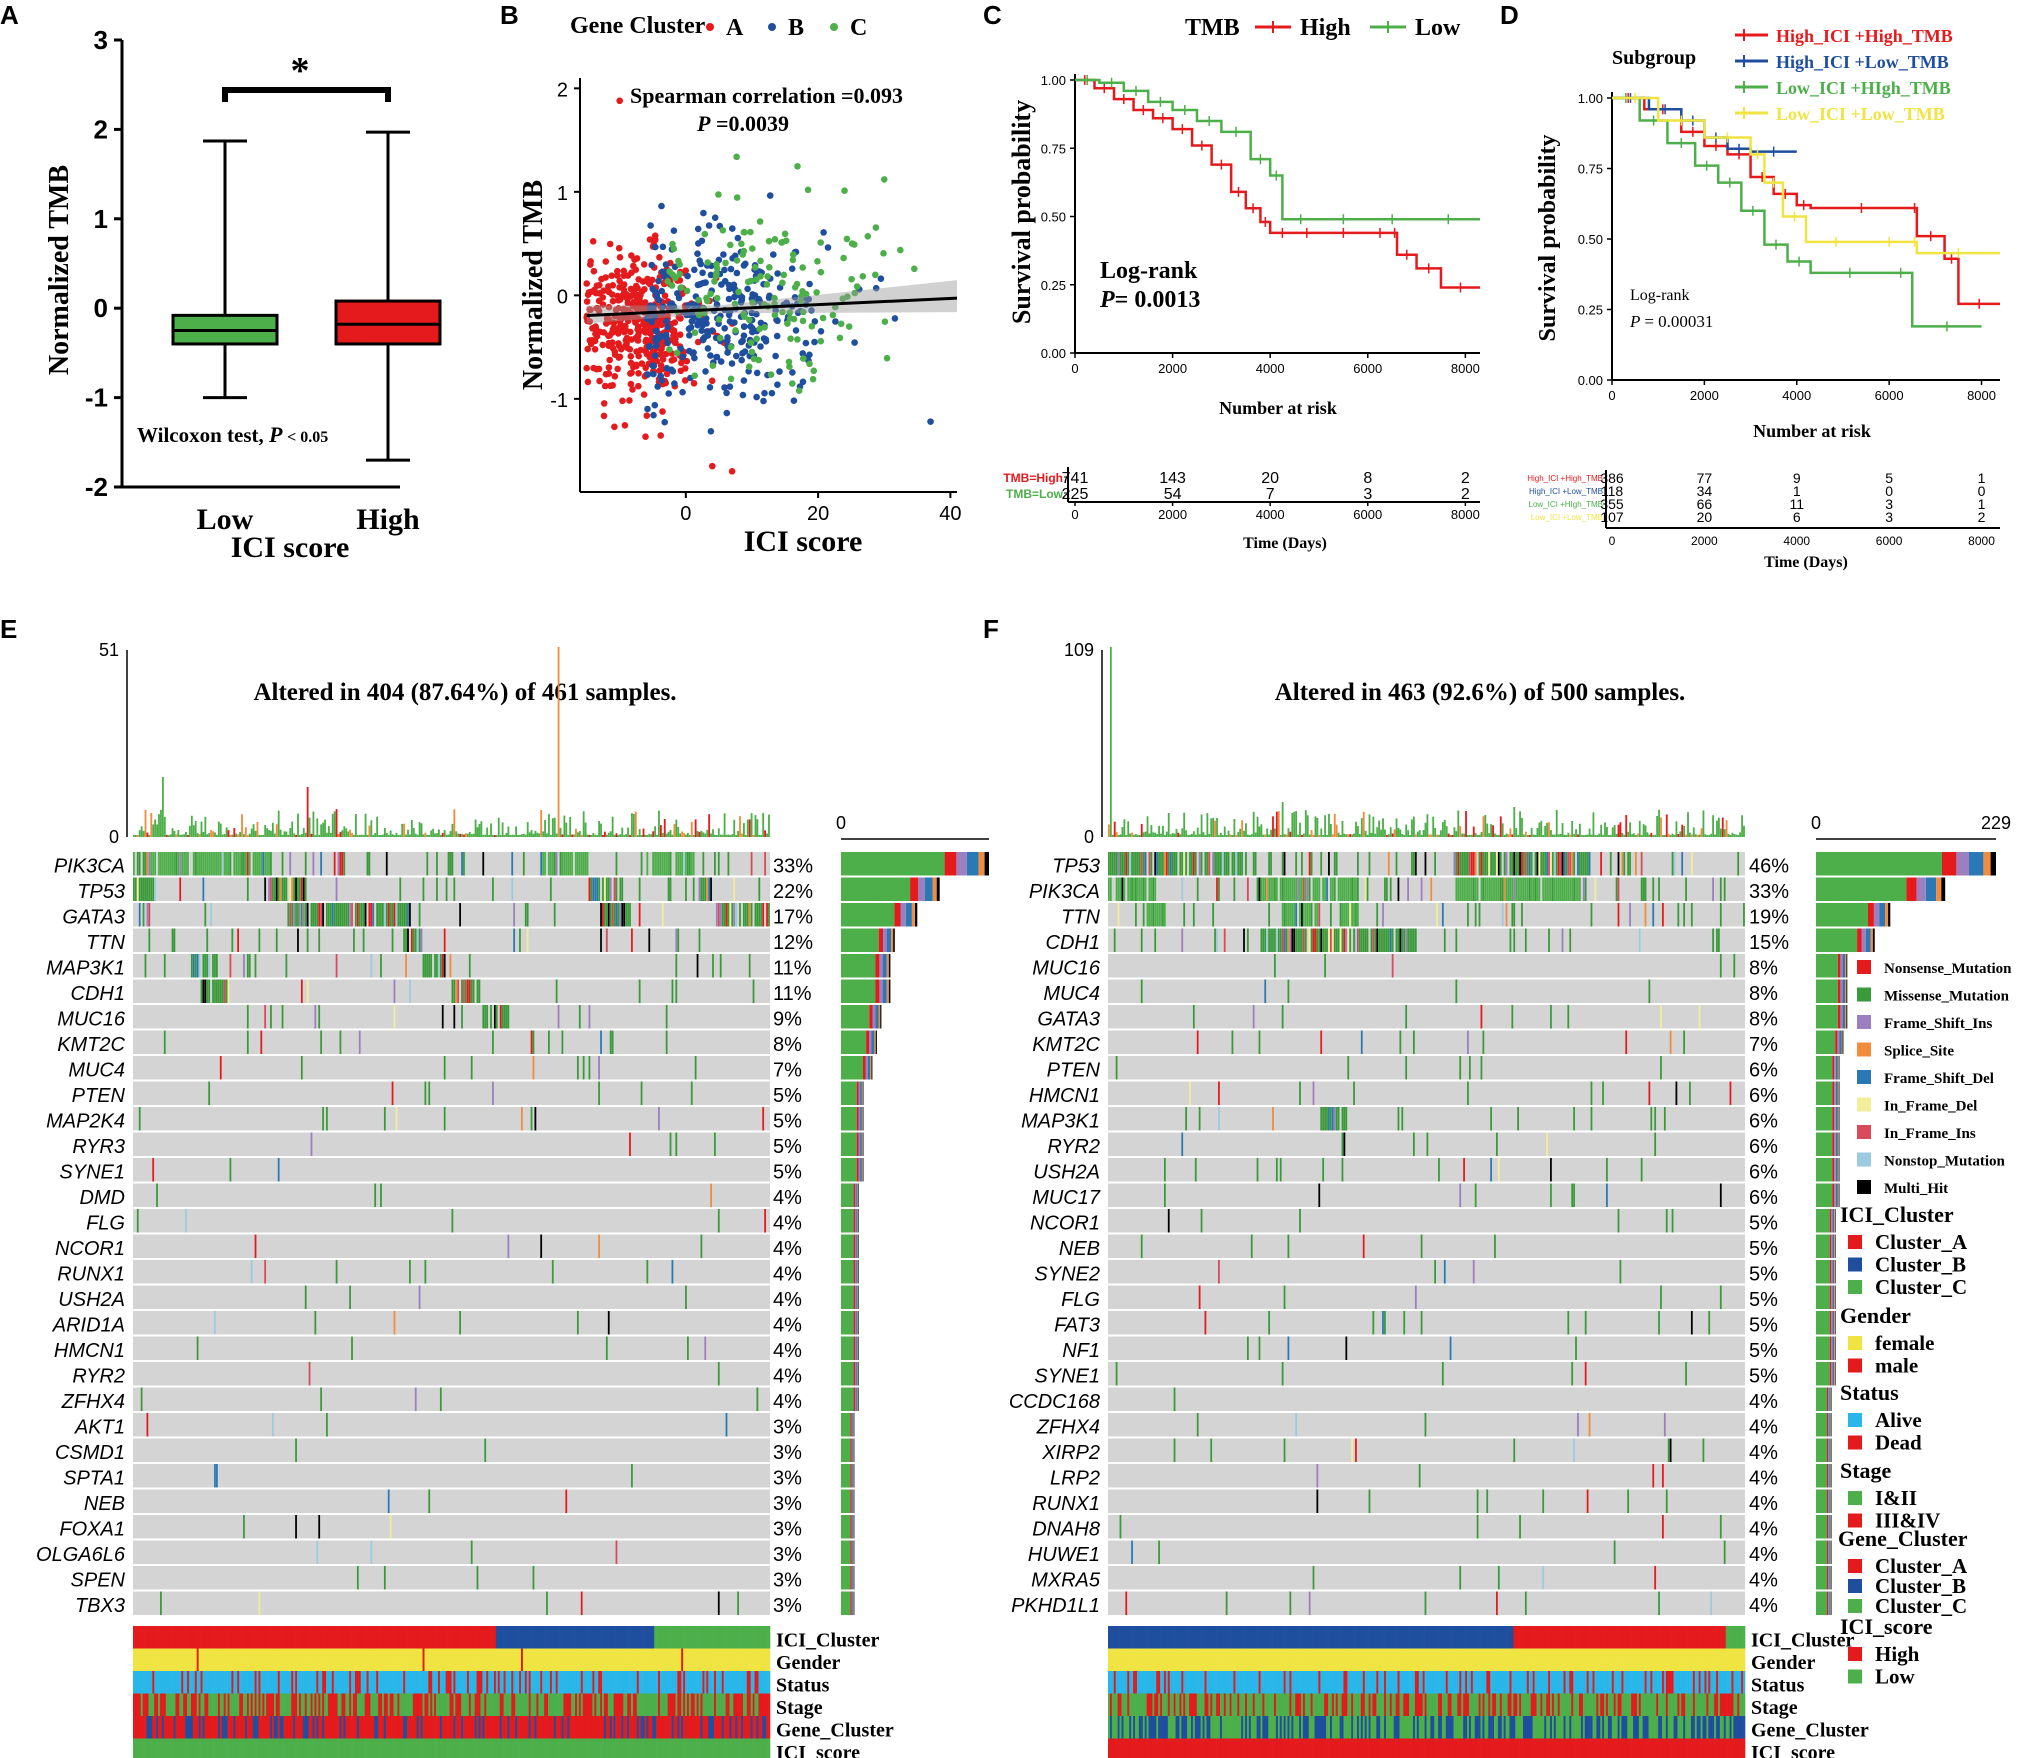 This screenshot has height=1758, width=2025. Describe the element at coordinates (1426, 1578) in the screenshot. I see `grid-row-bg` at that location.